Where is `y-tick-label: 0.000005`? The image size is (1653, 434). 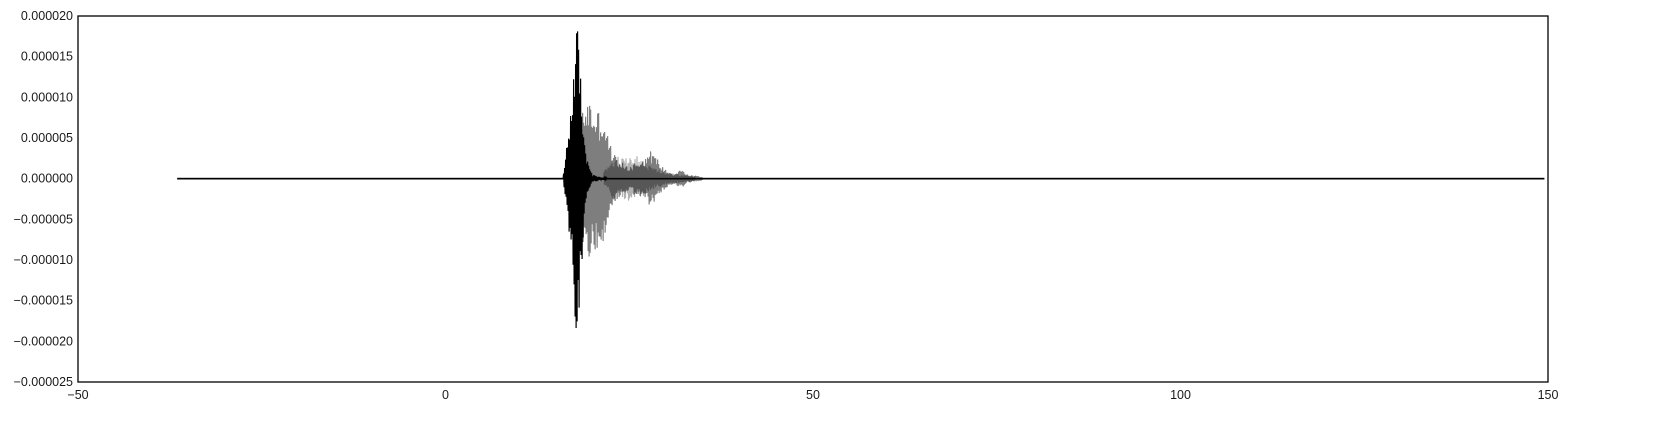
y-tick-label: 0.000005 is located at coordinates (47, 138).